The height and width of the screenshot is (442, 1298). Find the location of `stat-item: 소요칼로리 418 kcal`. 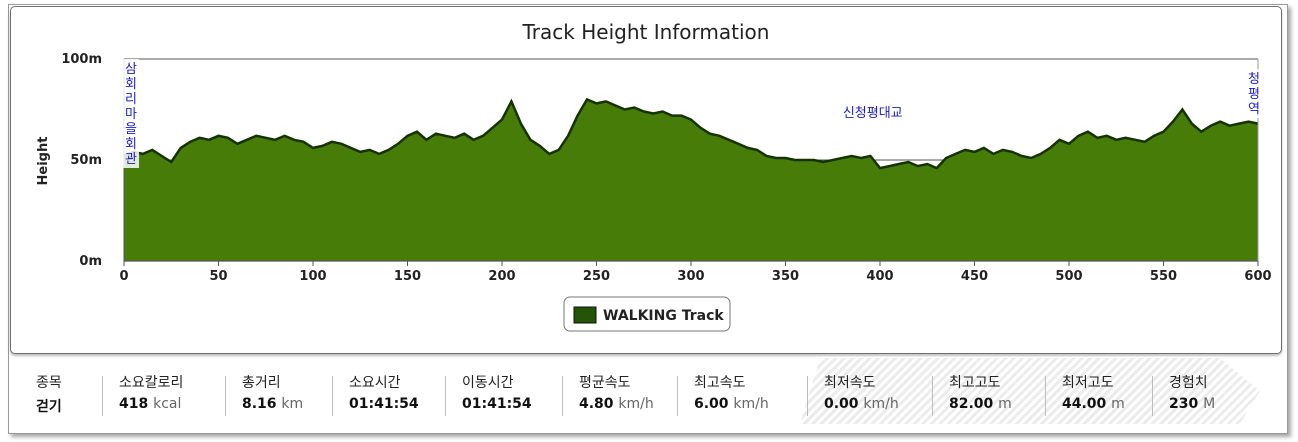

stat-item: 소요칼로리 418 kcal is located at coordinates (144, 394).